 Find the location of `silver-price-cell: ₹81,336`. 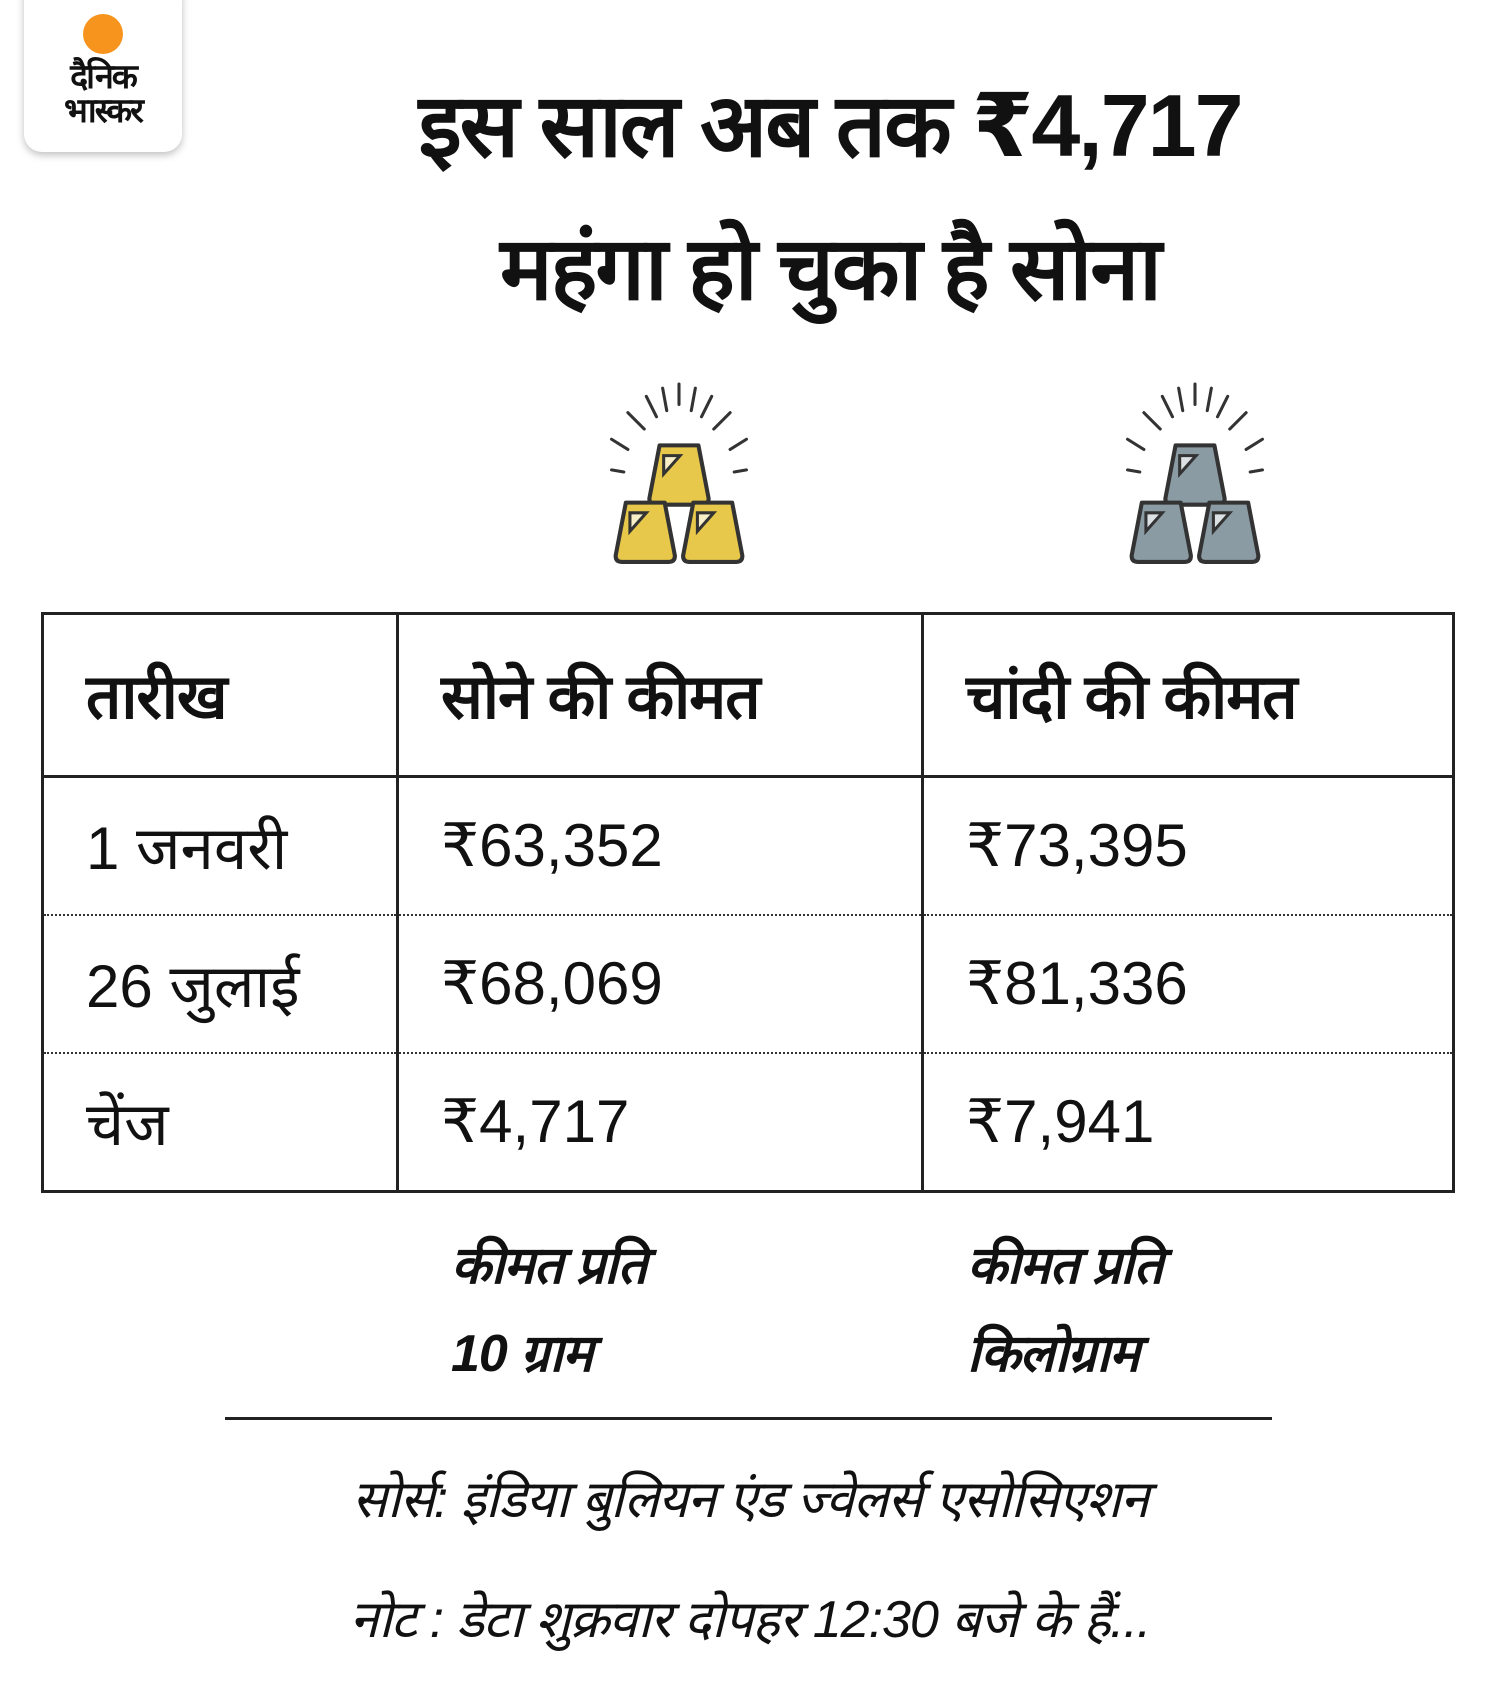

silver-price-cell: ₹81,336 is located at coordinates (1188, 984).